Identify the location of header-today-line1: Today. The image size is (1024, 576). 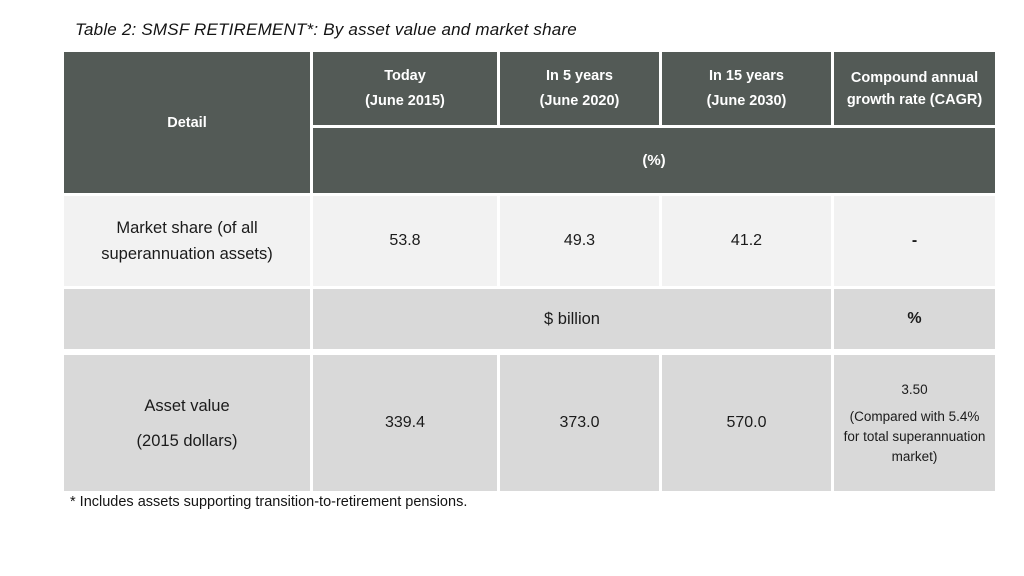
(405, 76).